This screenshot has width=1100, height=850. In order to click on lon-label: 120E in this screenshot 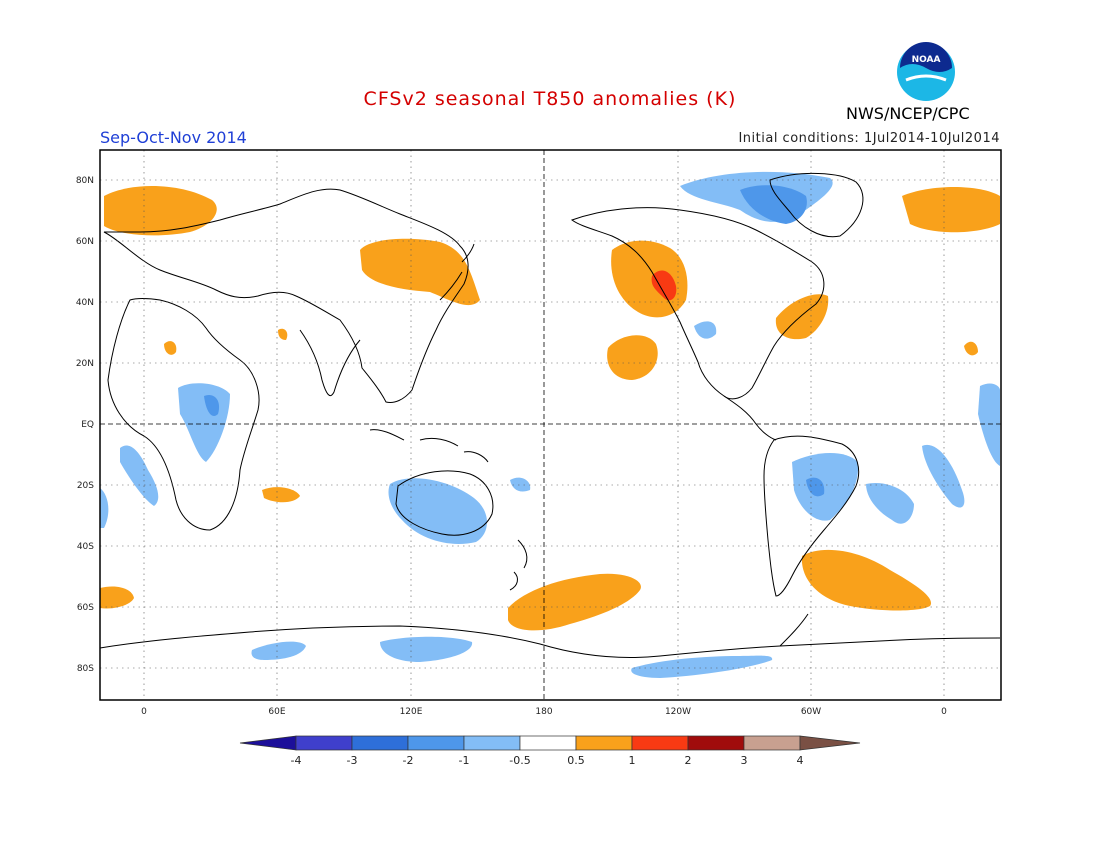, I will do `click(411, 712)`.